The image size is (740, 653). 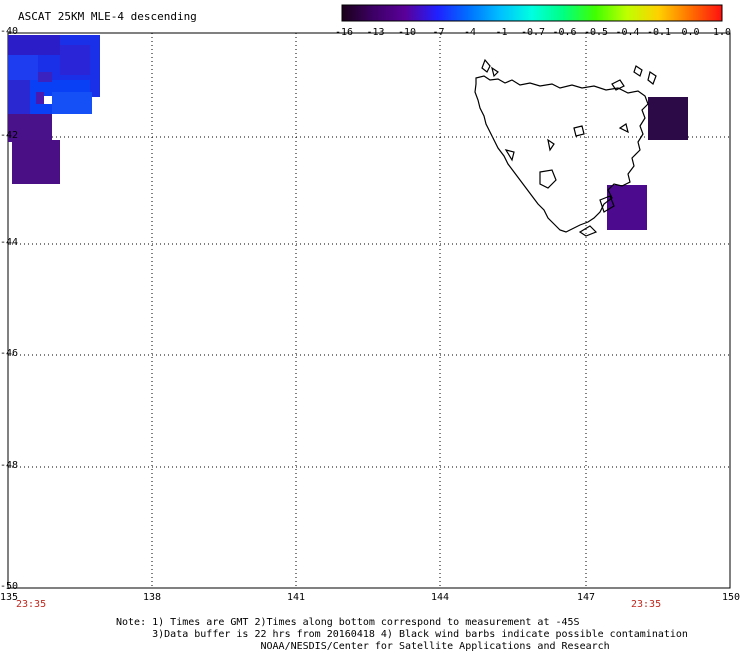 What do you see at coordinates (9, 353) in the screenshot?
I see `latitude-label: -46` at bounding box center [9, 353].